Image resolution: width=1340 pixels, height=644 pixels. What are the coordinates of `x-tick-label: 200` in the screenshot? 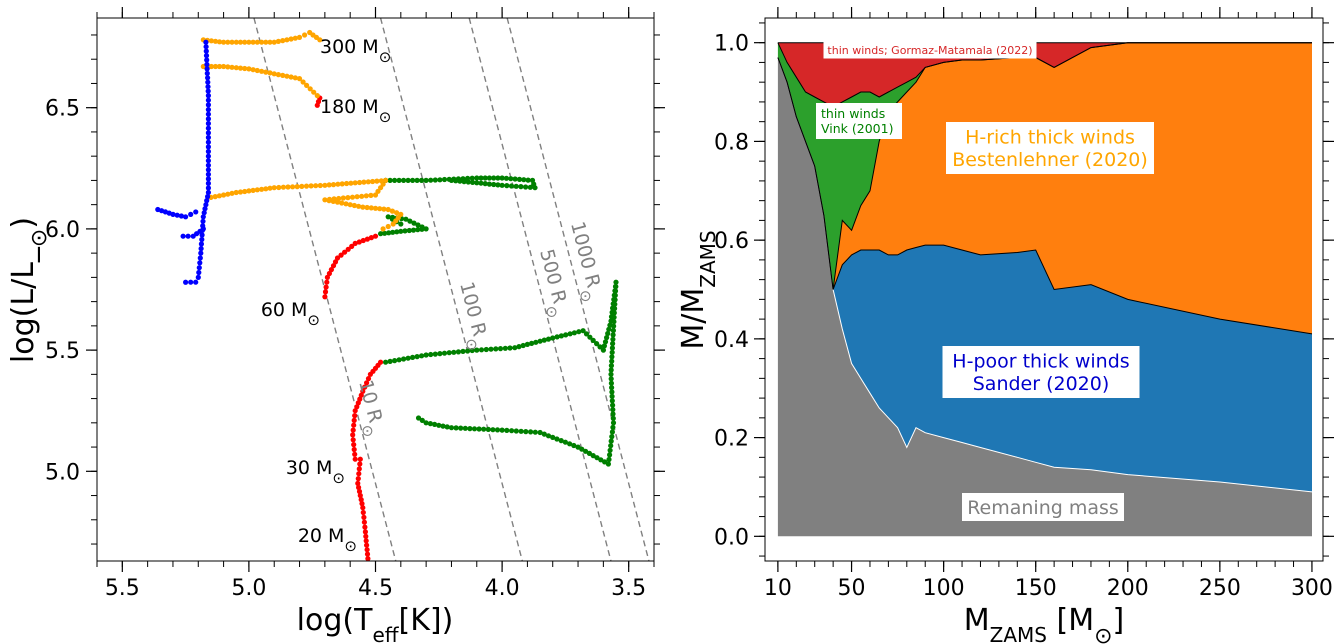 It's located at (1128, 588).